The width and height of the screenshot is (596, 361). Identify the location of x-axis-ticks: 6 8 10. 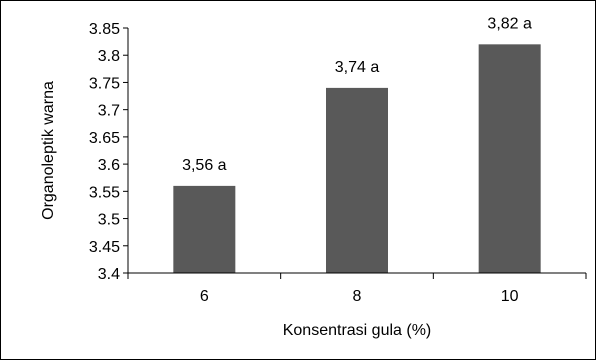
(357, 289).